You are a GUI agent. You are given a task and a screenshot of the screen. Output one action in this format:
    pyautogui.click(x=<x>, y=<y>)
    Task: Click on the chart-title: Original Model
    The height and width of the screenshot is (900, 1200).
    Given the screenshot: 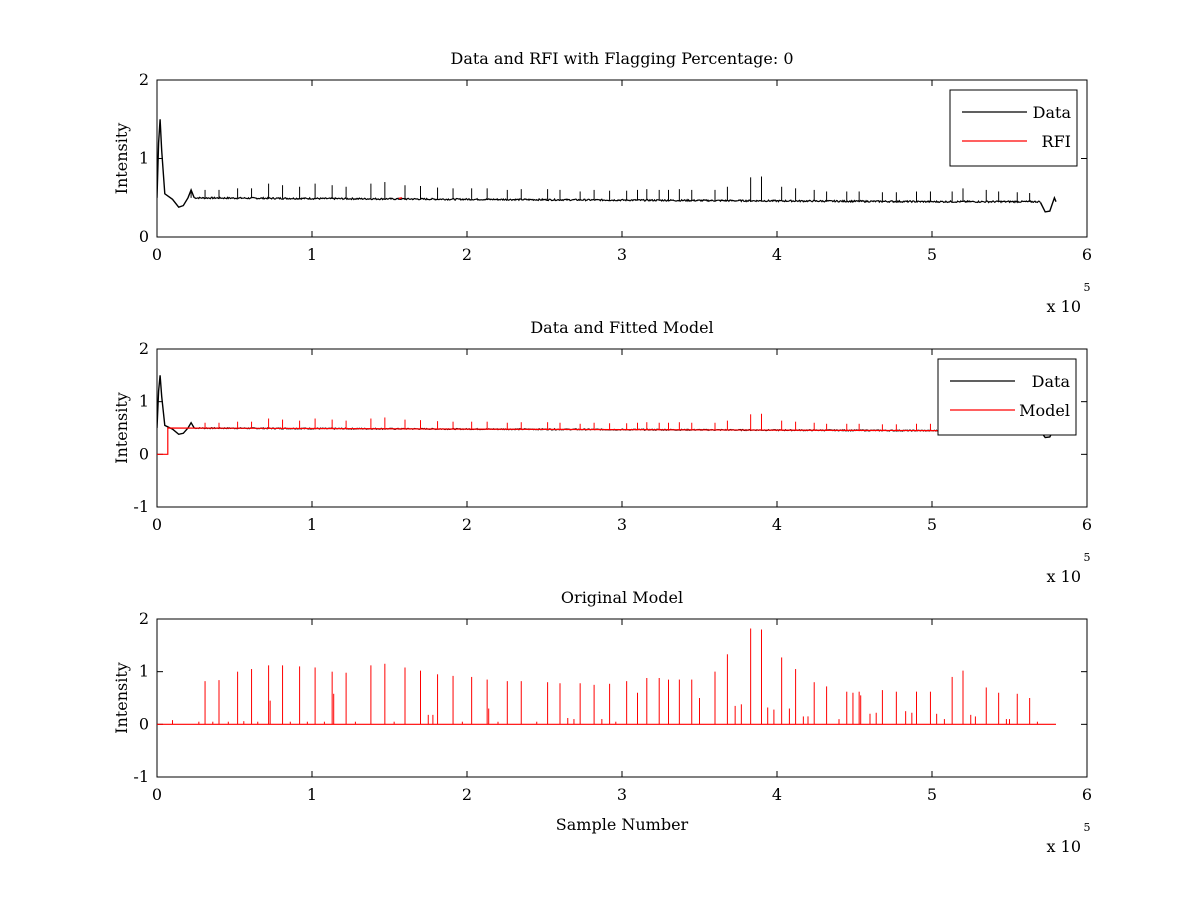 What is the action you would take?
    pyautogui.click(x=622, y=597)
    